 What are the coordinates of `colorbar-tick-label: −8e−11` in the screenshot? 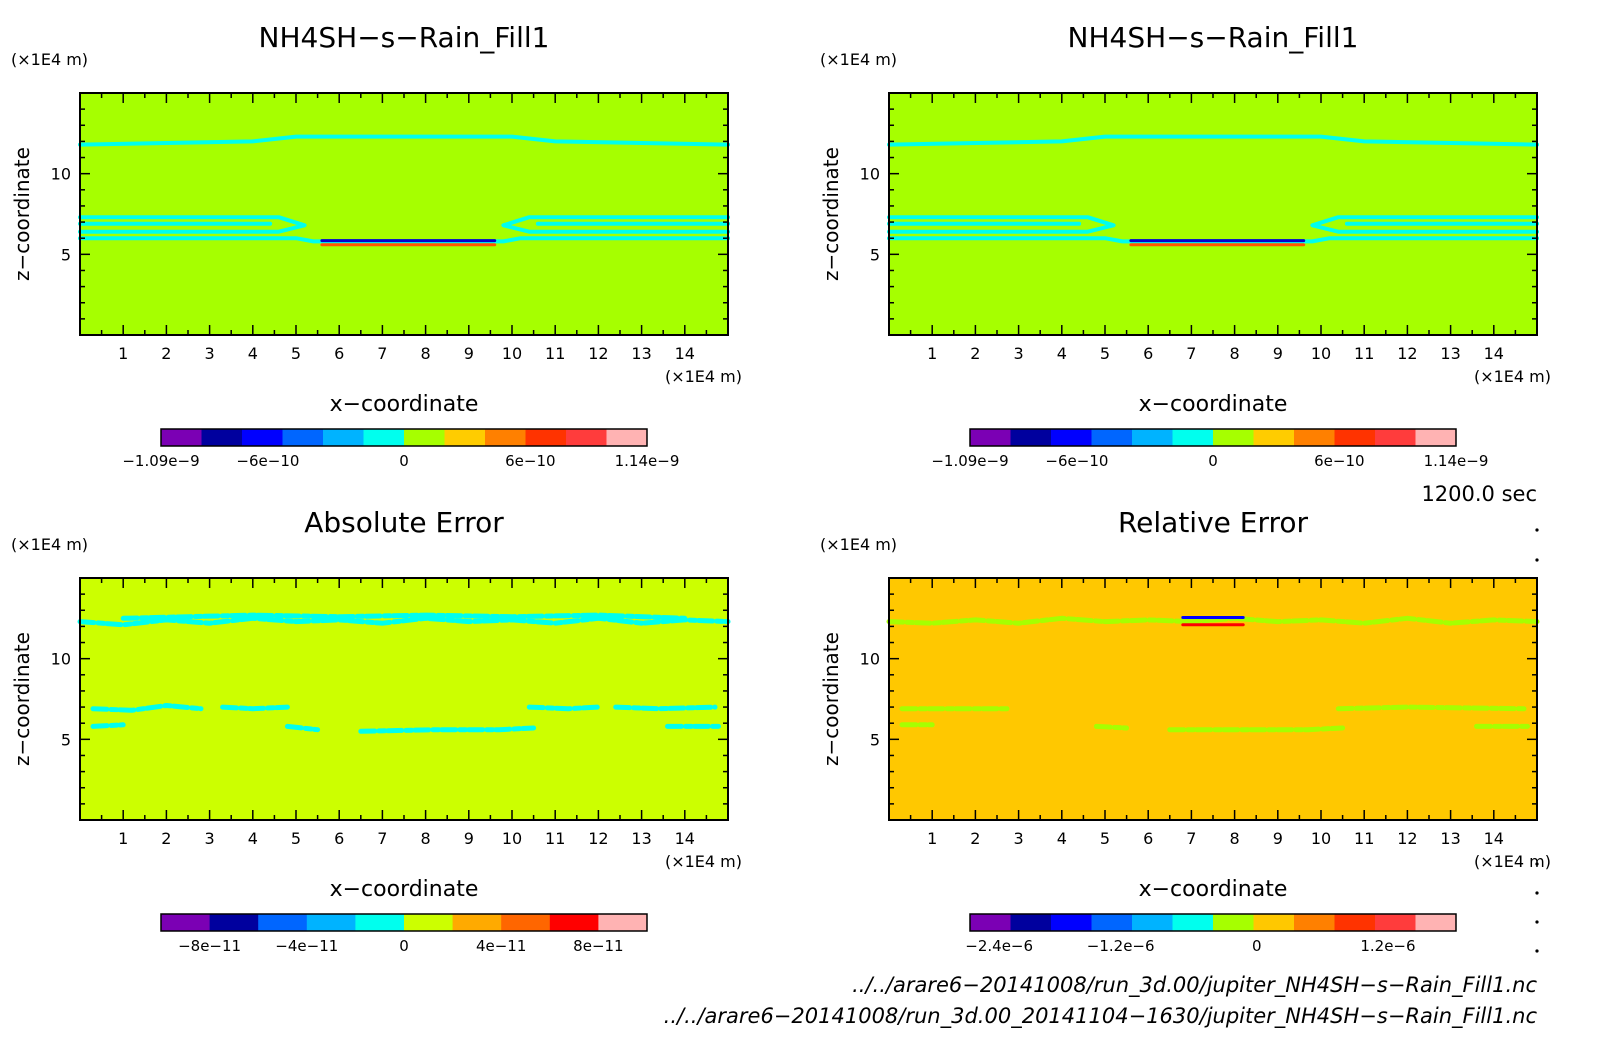 It's located at (209, 946).